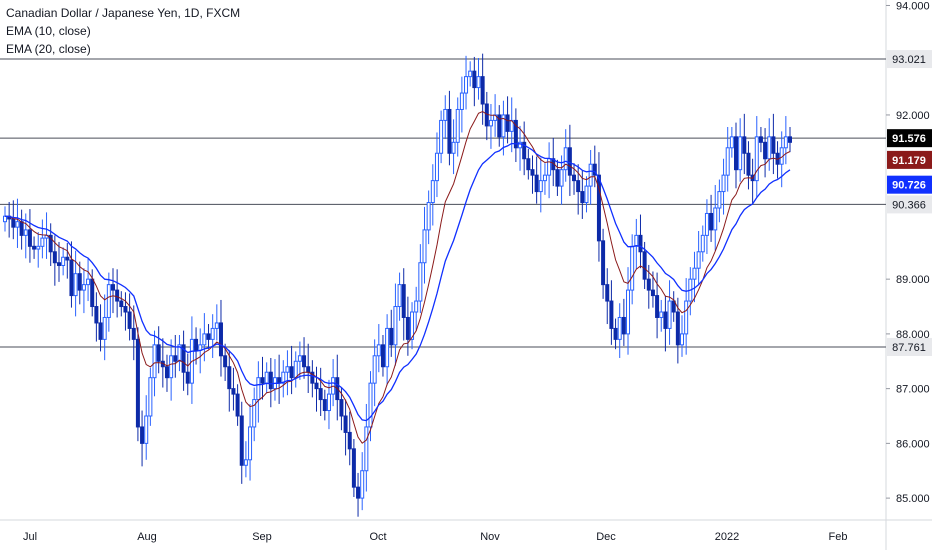  Describe the element at coordinates (913, 499) in the screenshot. I see `y-tick-label: 85.000` at that location.